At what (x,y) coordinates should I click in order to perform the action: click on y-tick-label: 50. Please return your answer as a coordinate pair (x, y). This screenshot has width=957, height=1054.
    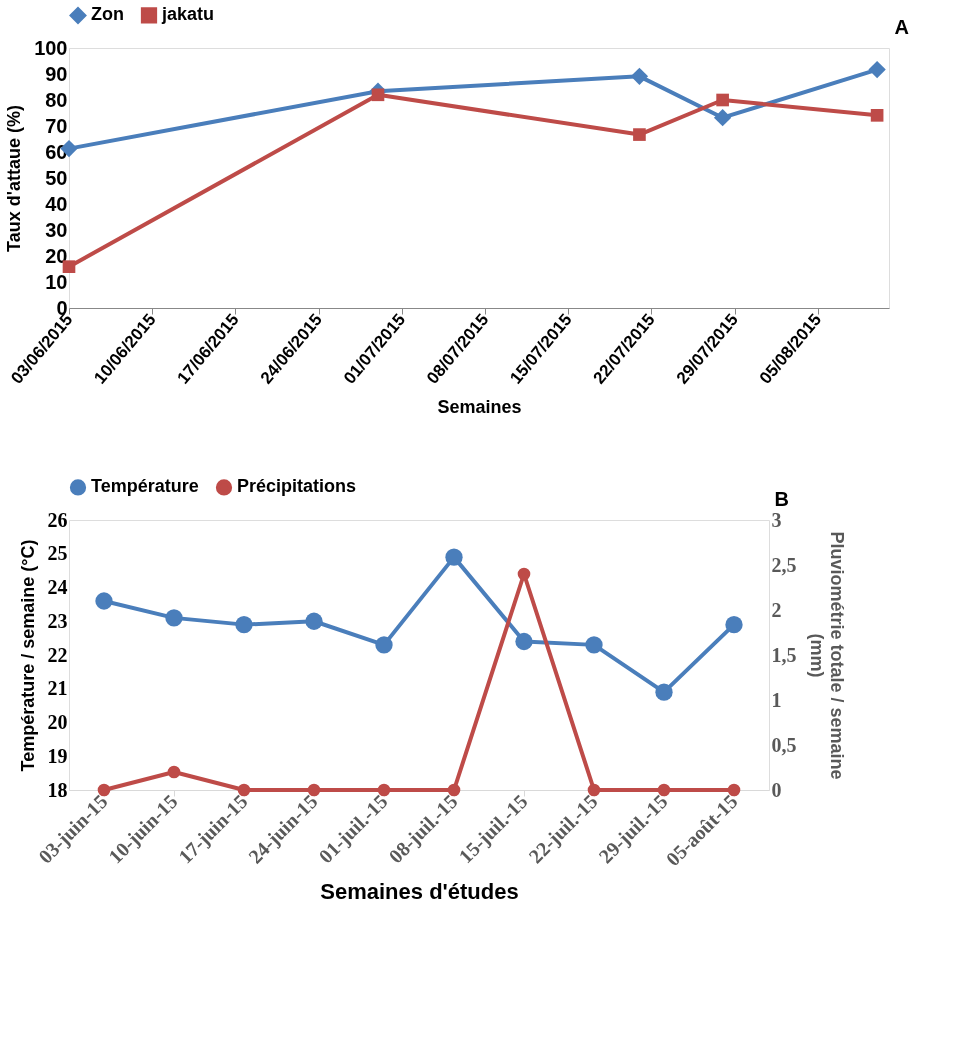
    Looking at the image, I should click on (56, 177).